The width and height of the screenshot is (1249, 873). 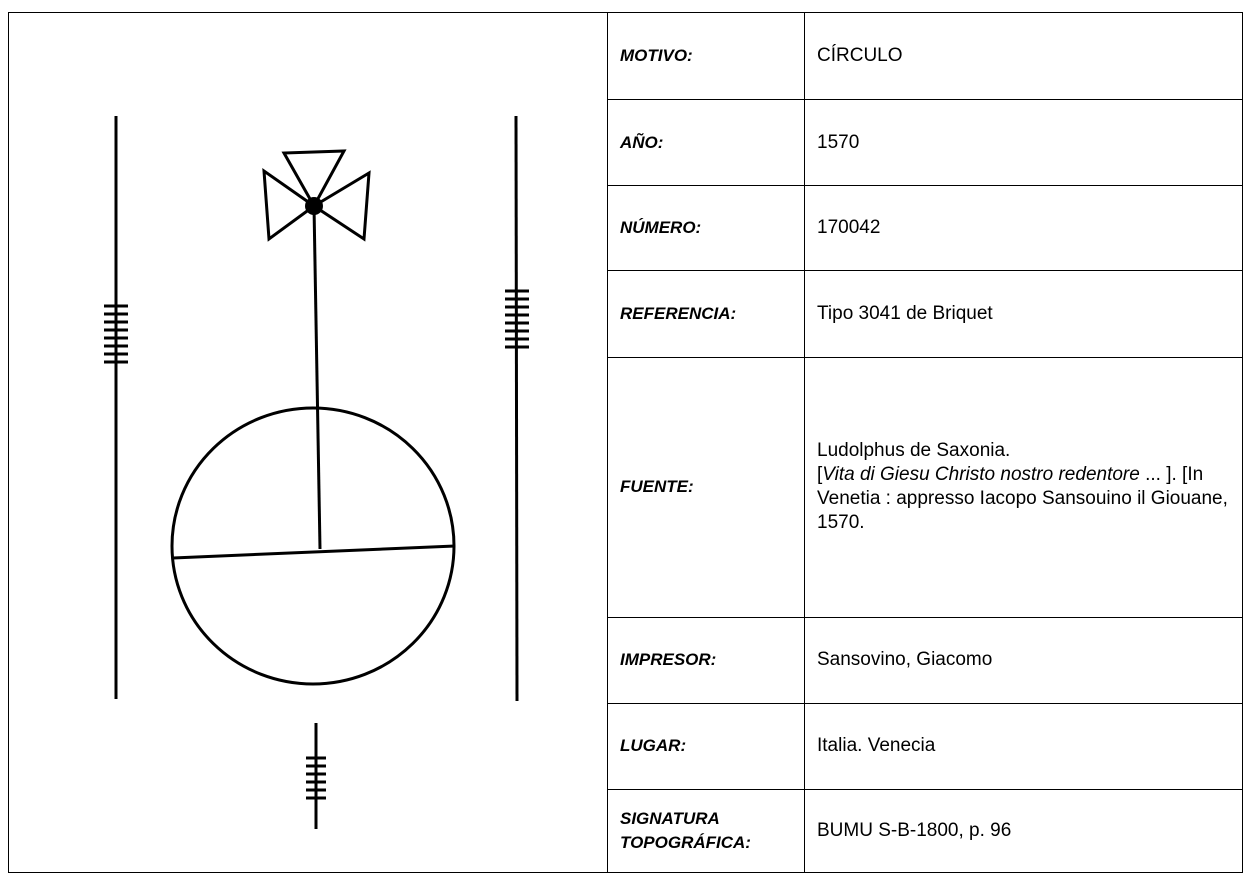 What do you see at coordinates (1023, 228) in the screenshot?
I see `field-value: 170042` at bounding box center [1023, 228].